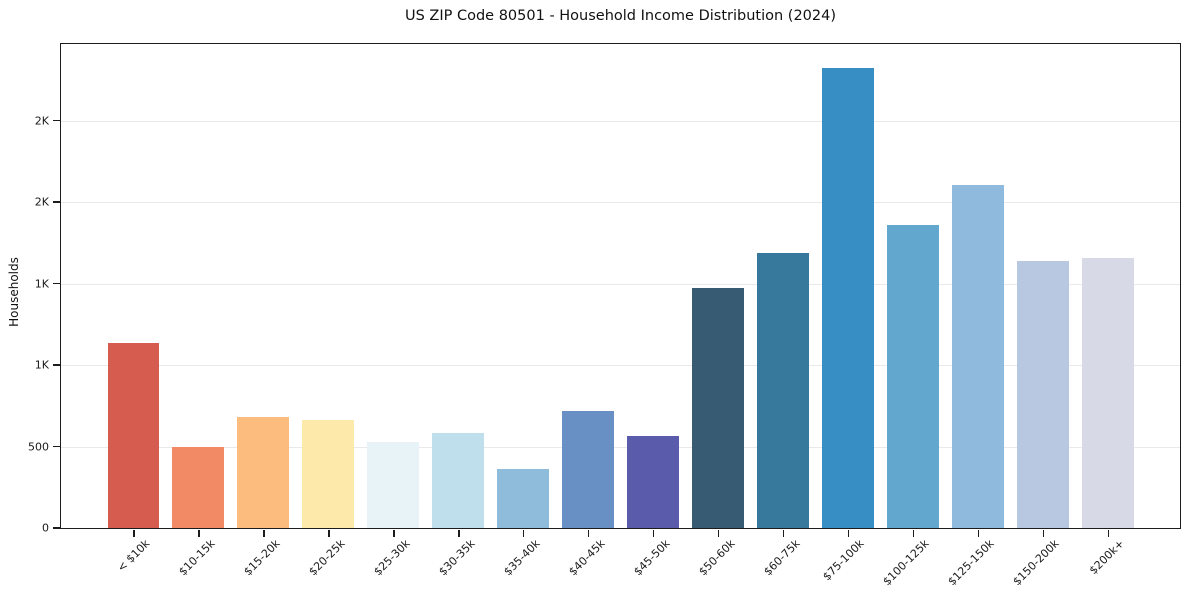 This screenshot has height=590, width=1189. What do you see at coordinates (328, 311) in the screenshot?
I see `bar-slot: $20-25k` at bounding box center [328, 311].